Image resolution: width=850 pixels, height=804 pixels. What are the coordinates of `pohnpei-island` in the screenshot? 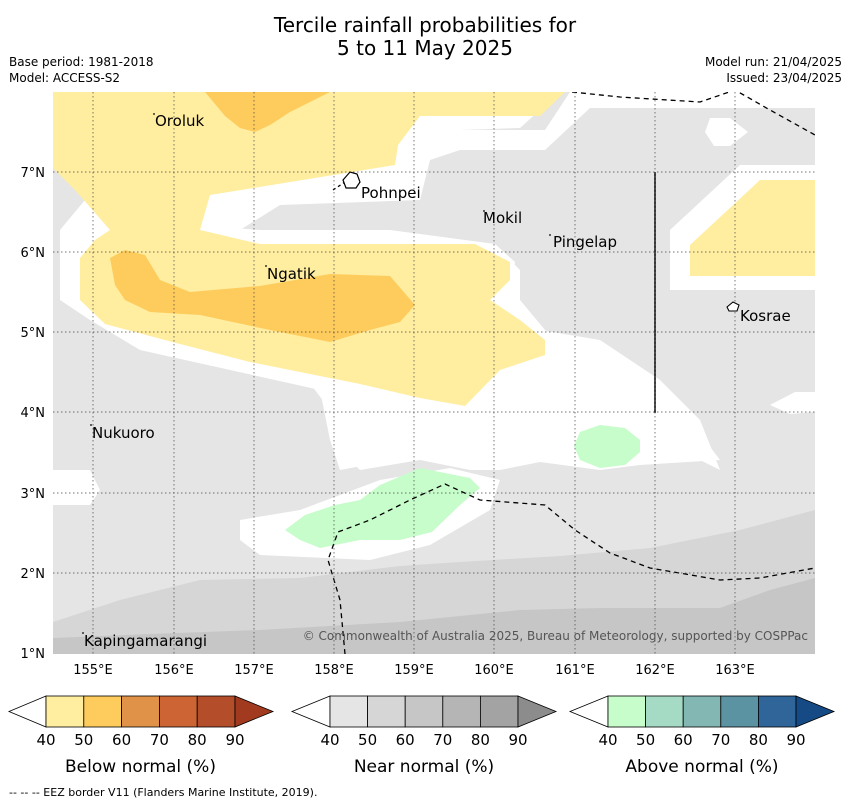 It's located at (351, 180).